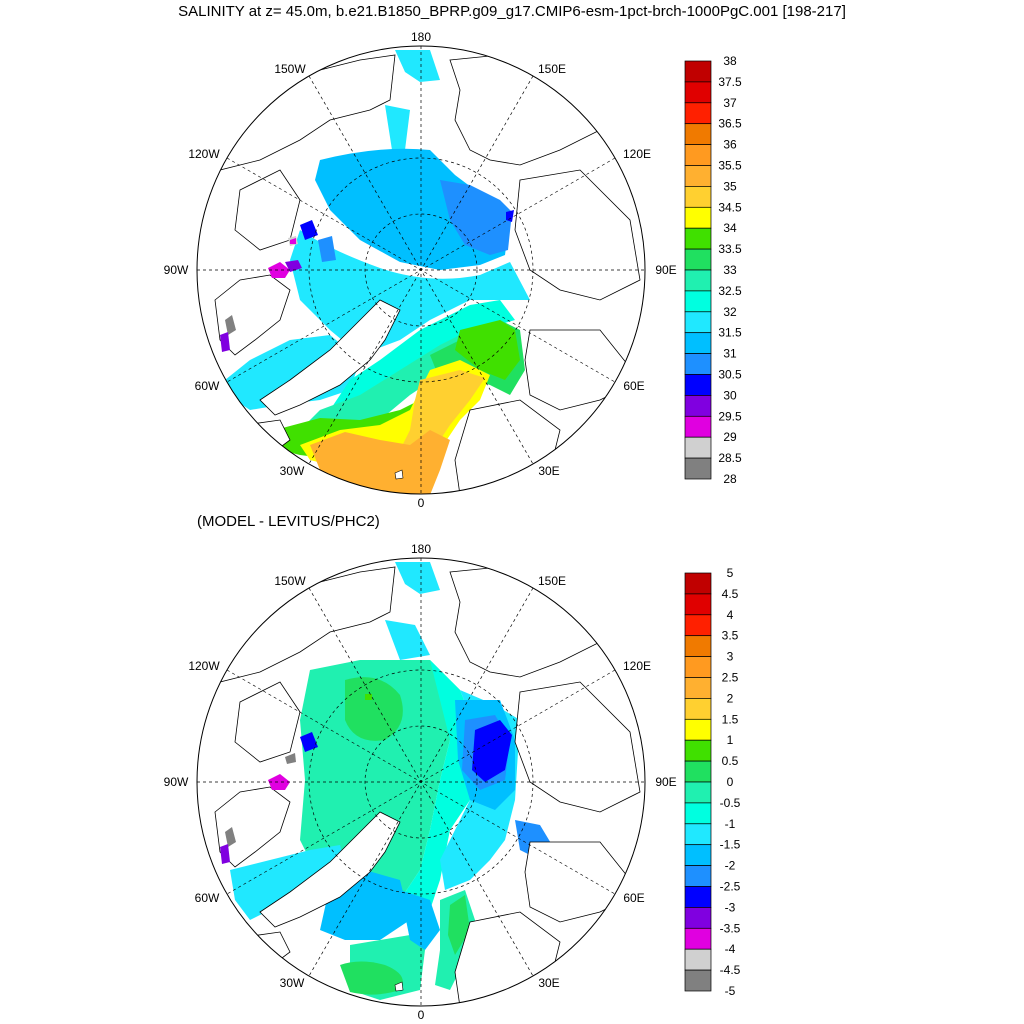 This screenshot has height=1024, width=1024. I want to click on colorbar-tick-label: 4.5, so click(730, 594).